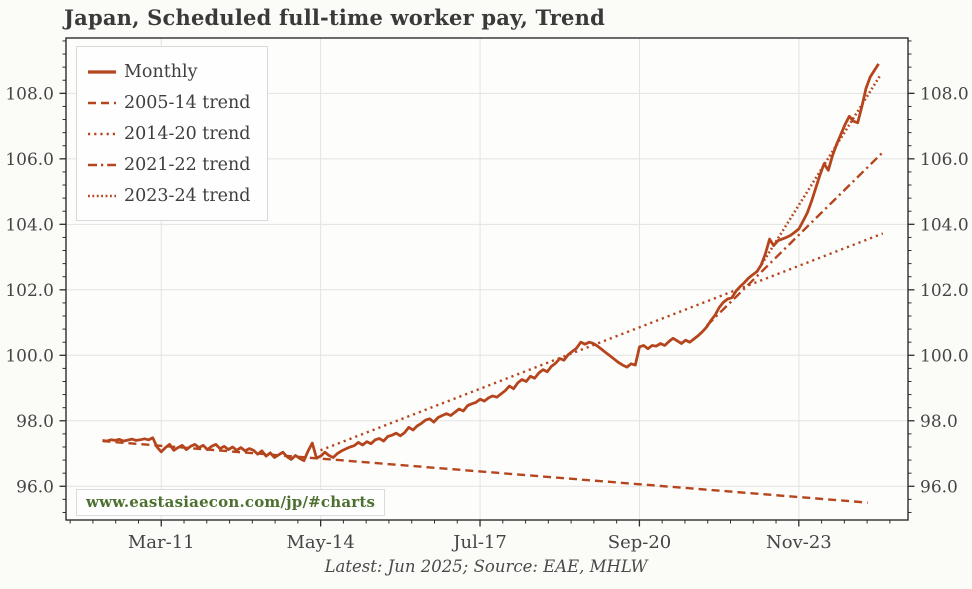 Image resolution: width=972 pixels, height=589 pixels. What do you see at coordinates (479, 542) in the screenshot?
I see `x-tick-label: Jul-17` at bounding box center [479, 542].